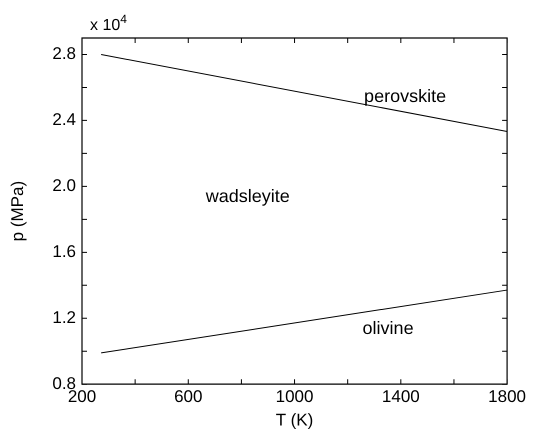 The width and height of the screenshot is (537, 443). Describe the element at coordinates (64, 54) in the screenshot. I see `y-tick-label: 2.8` at that location.